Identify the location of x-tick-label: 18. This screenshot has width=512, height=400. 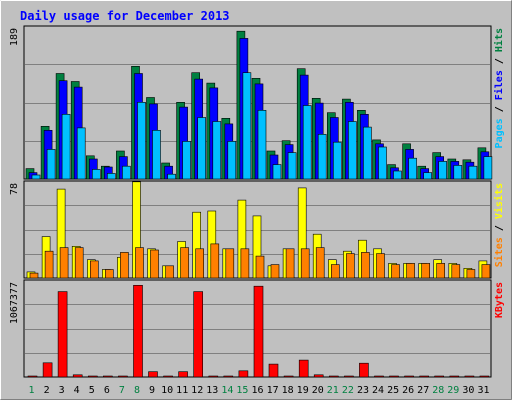
(288, 390).